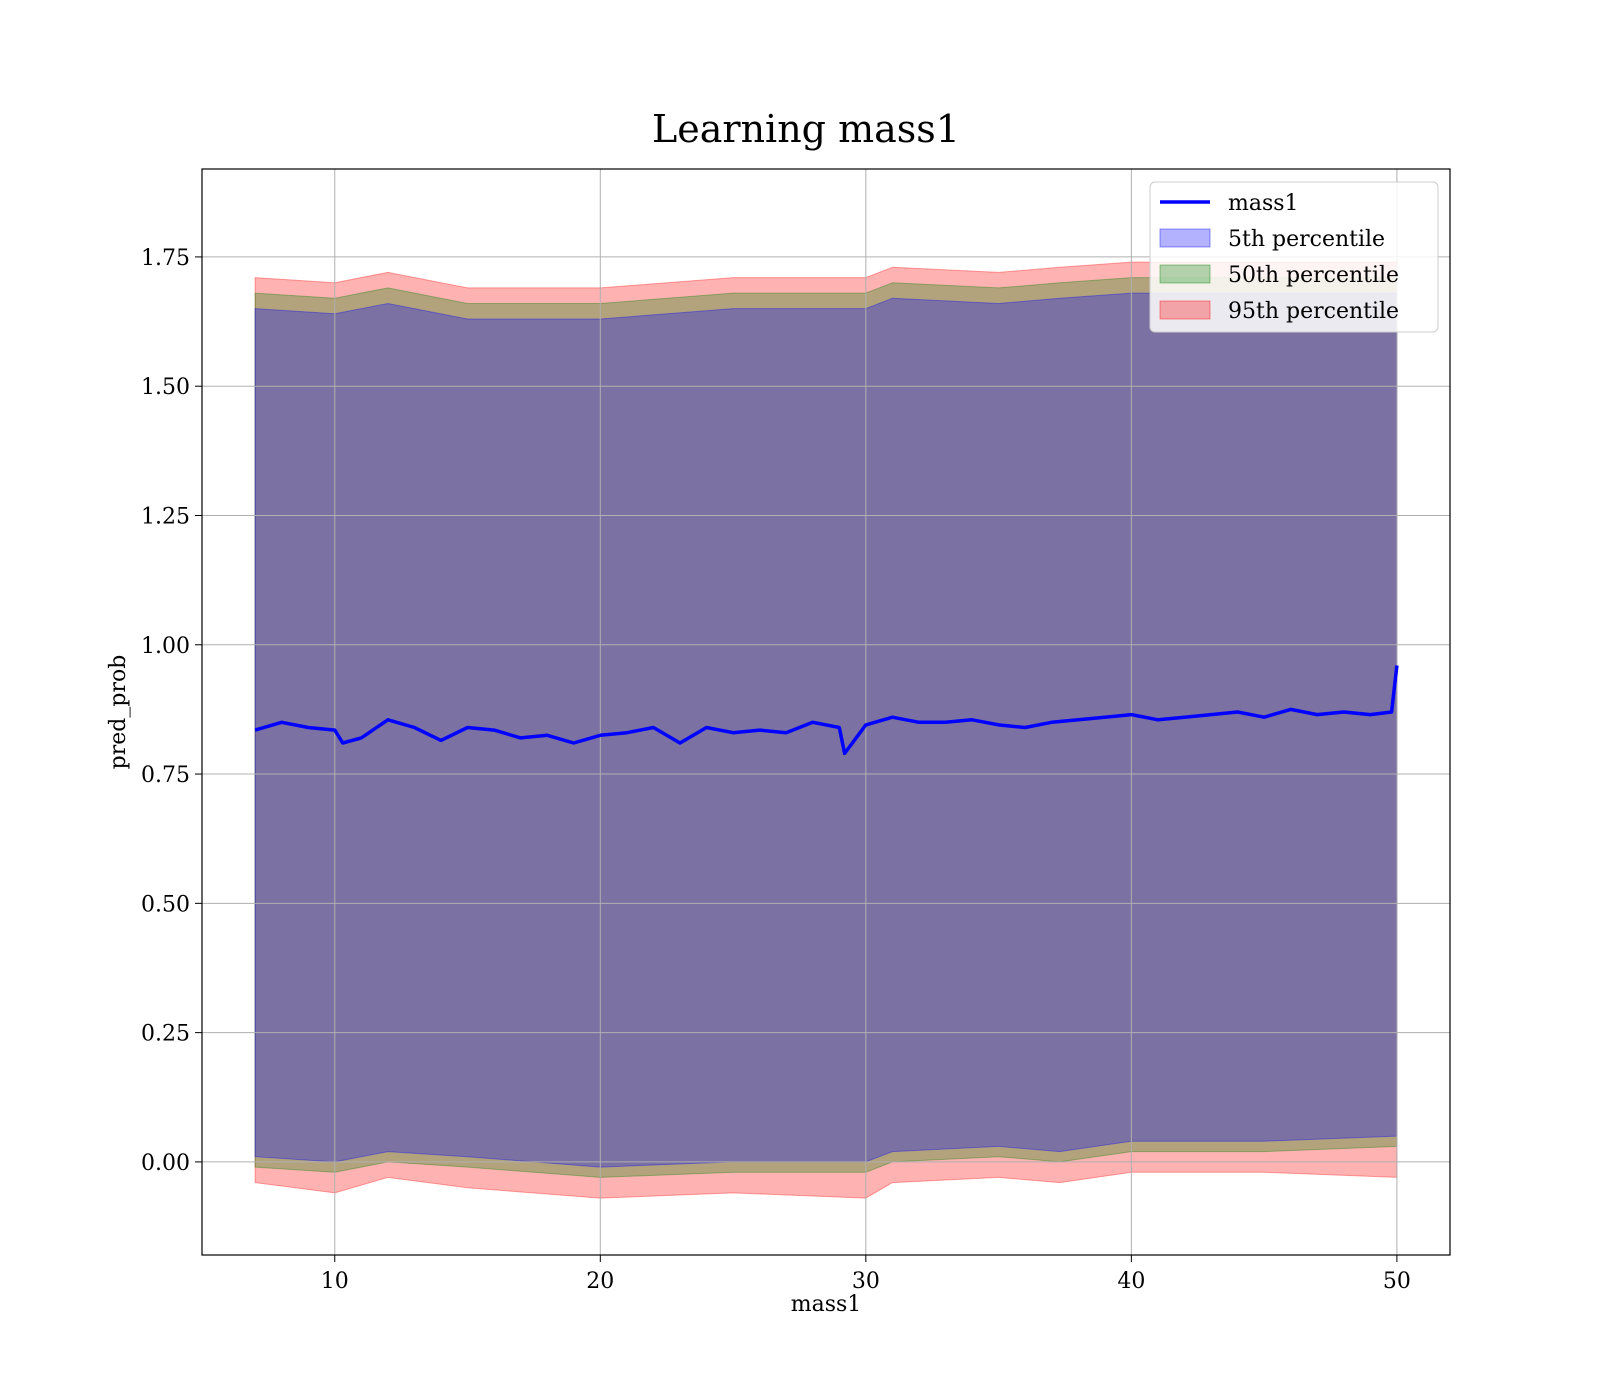 This screenshot has height=1400, width=1600. Describe the element at coordinates (1313, 311) in the screenshot. I see `legend-label: 95th percentile` at that location.